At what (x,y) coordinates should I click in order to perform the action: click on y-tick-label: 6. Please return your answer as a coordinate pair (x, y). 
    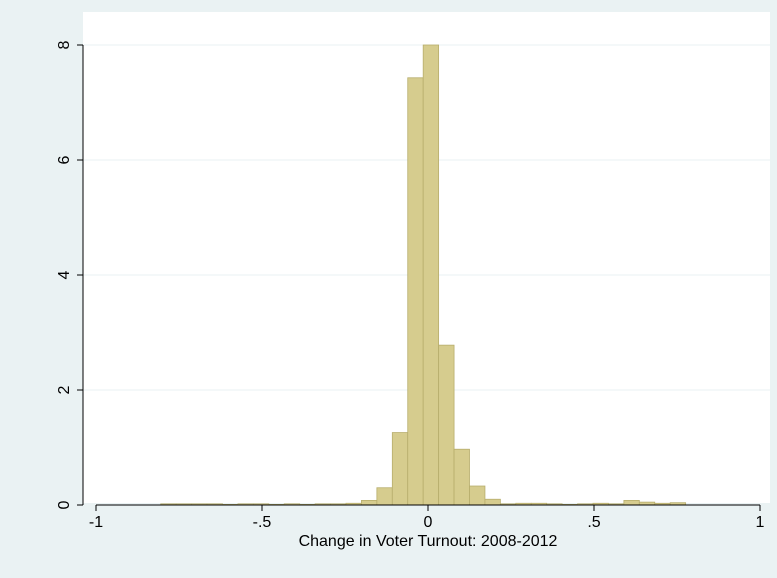
    Looking at the image, I should click on (64, 159).